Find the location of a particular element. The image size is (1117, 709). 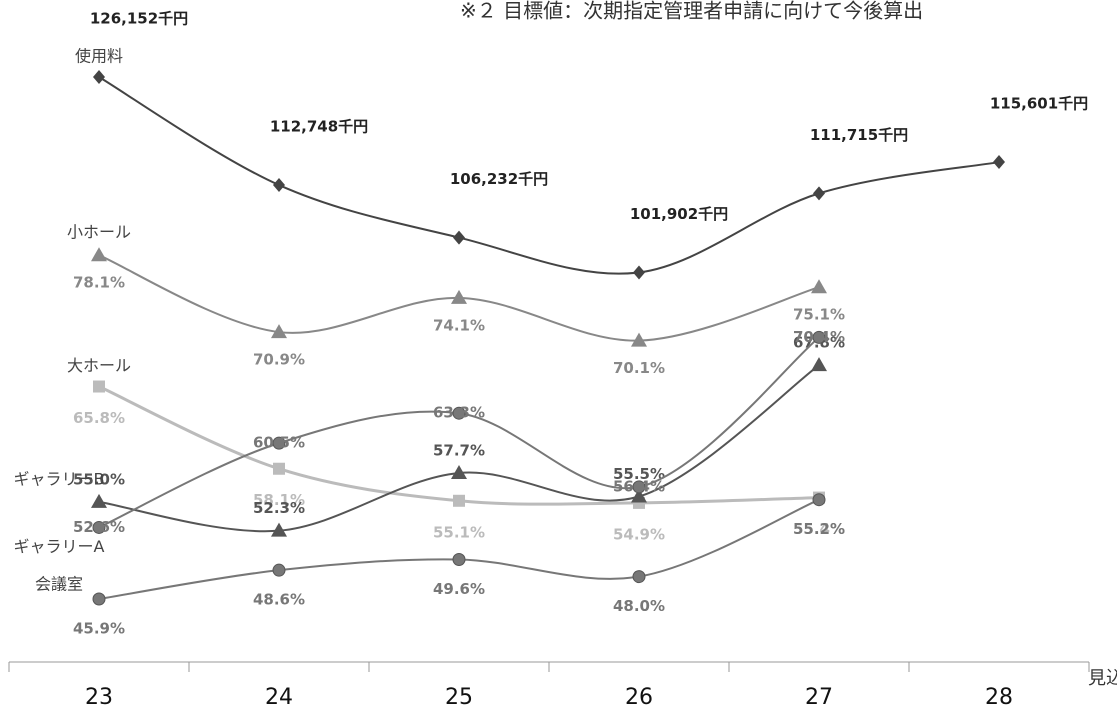

data-label: 60.5% is located at coordinates (279, 443).